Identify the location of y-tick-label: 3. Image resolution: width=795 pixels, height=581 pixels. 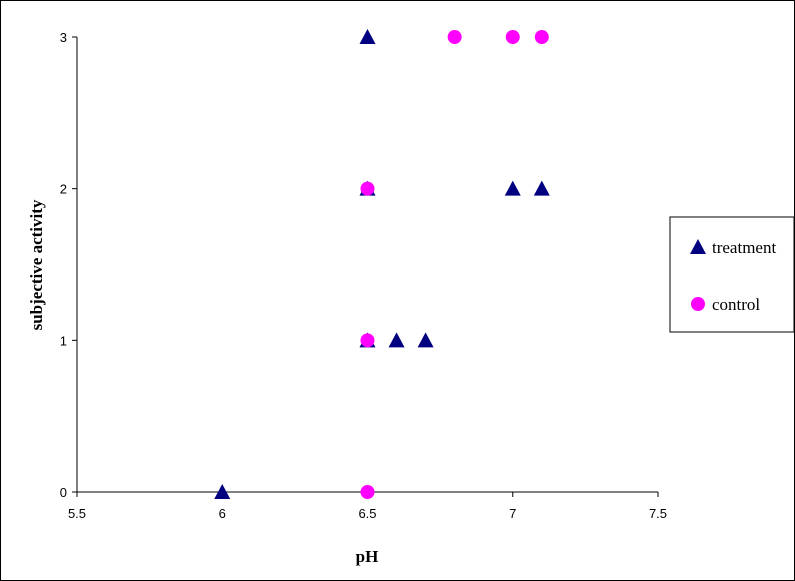
(63, 37).